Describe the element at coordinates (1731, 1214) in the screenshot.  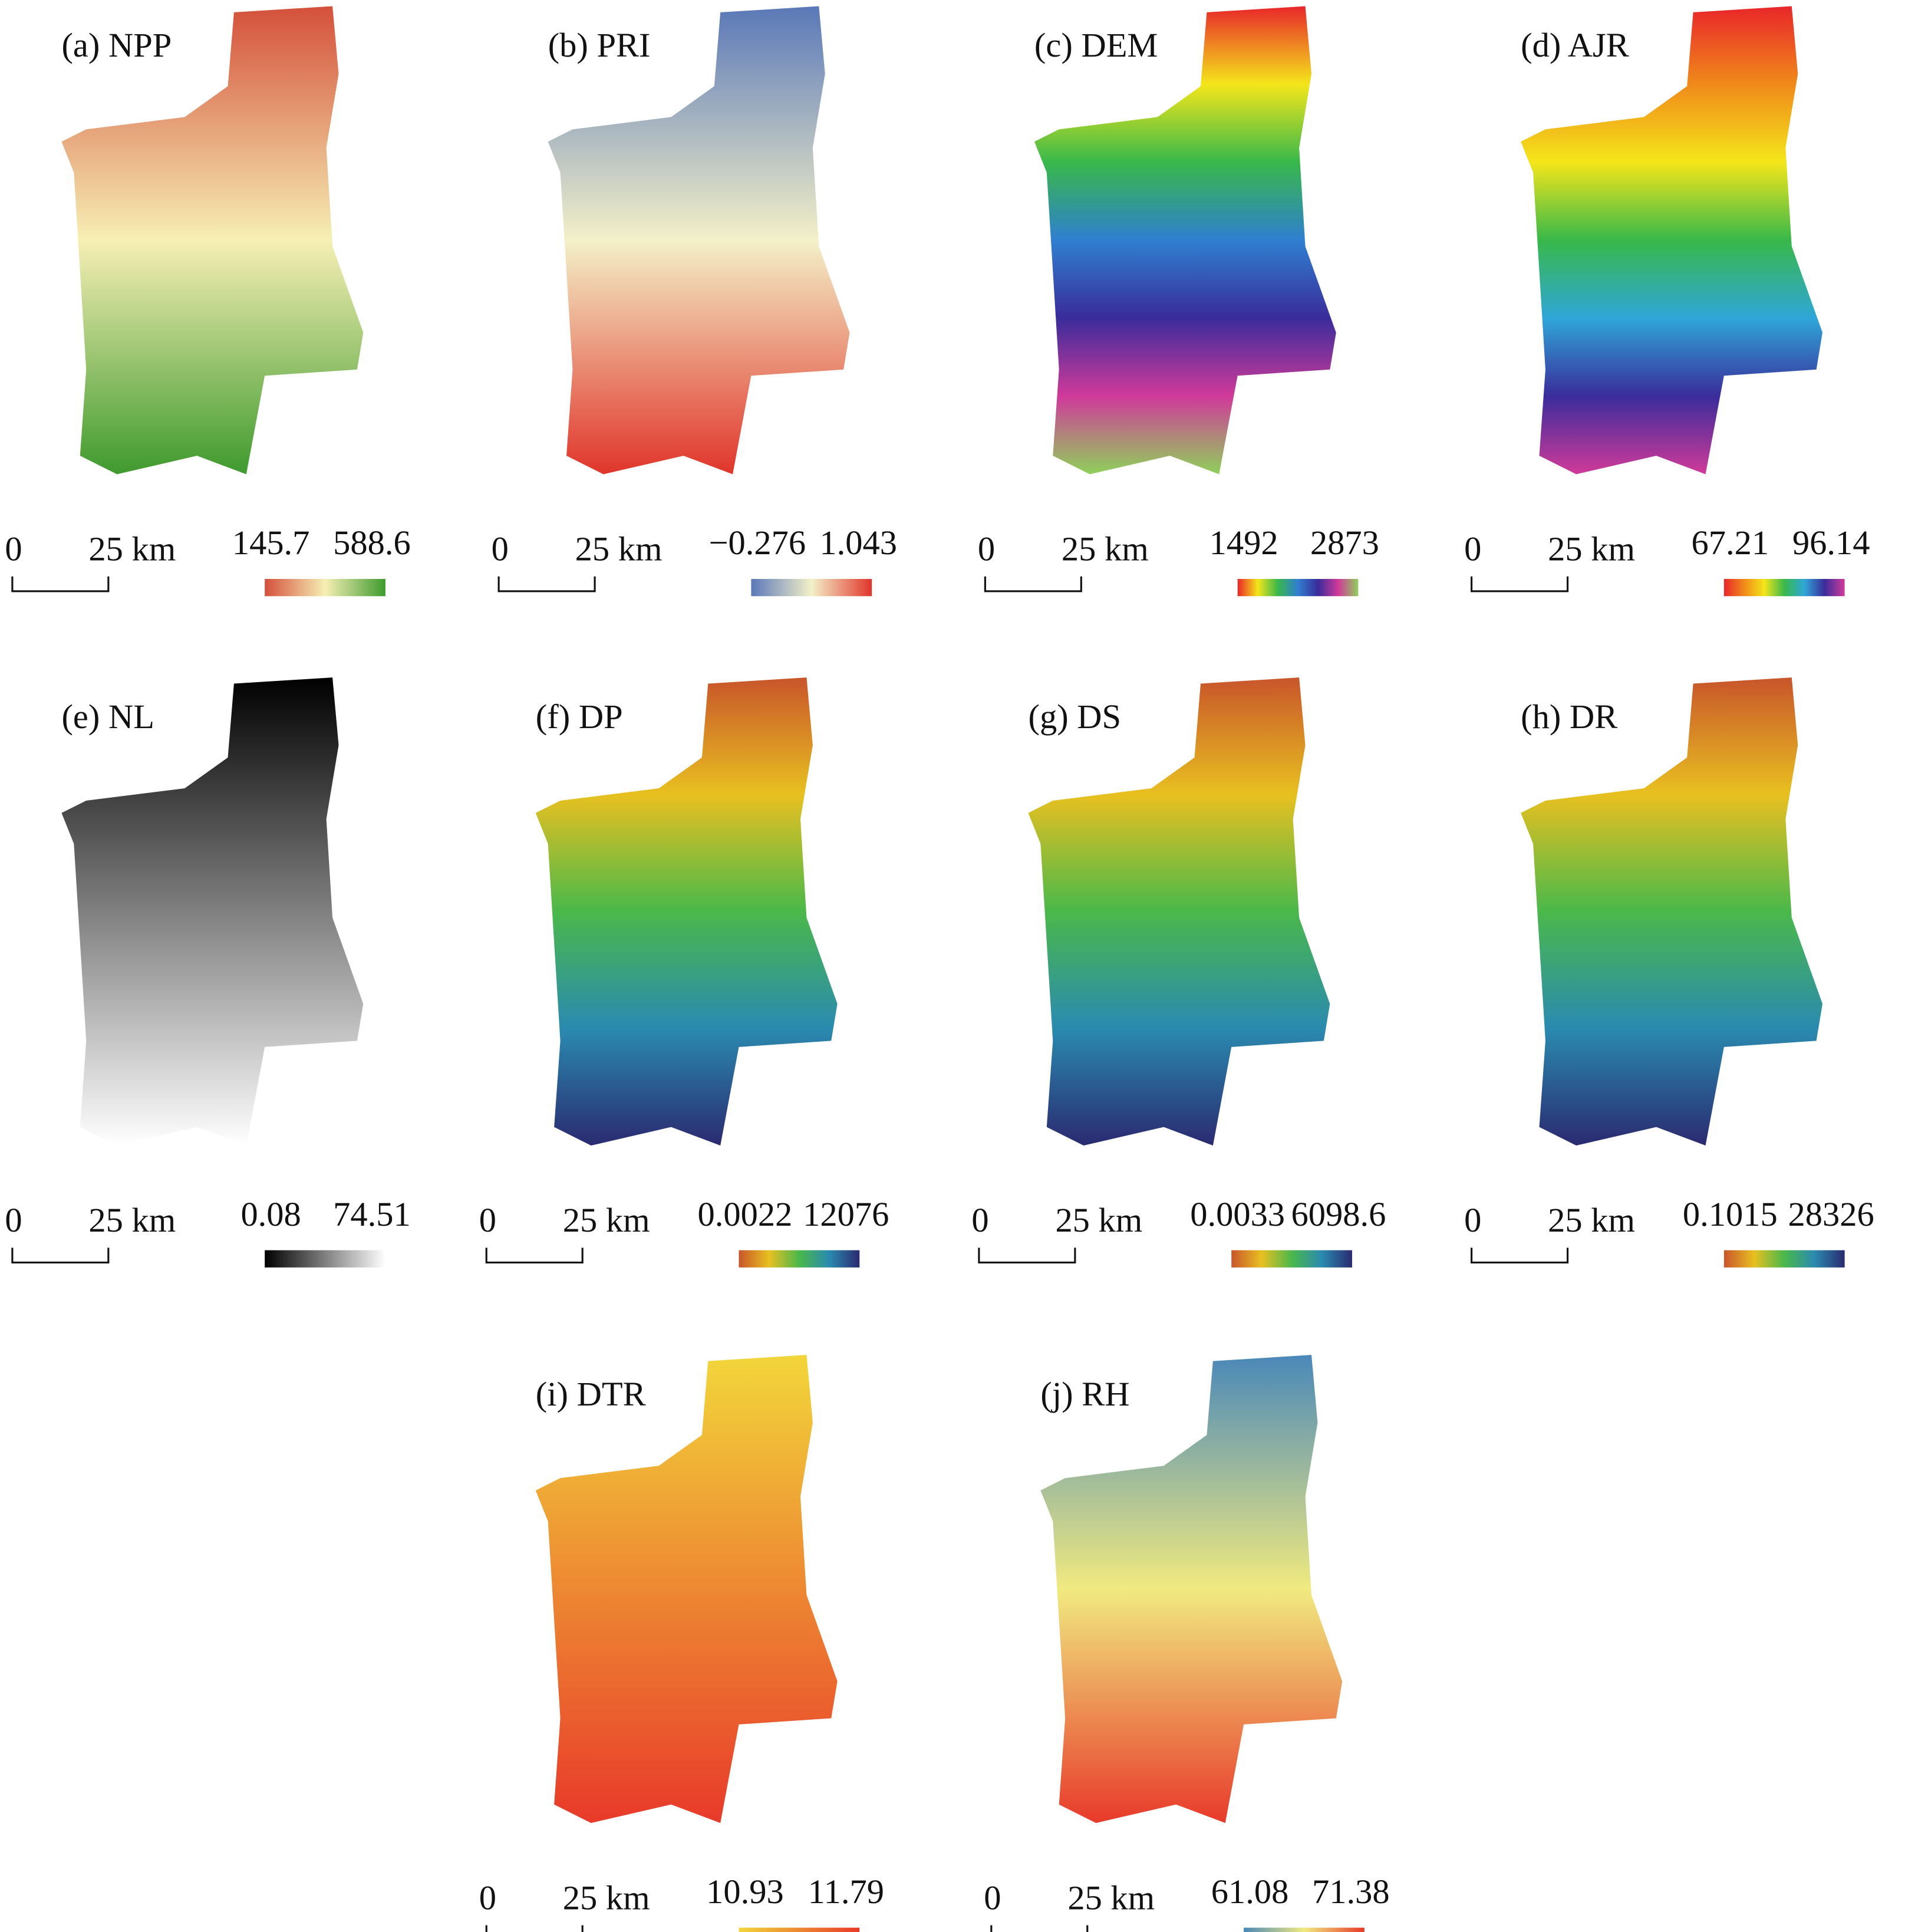
I see `legend-min: 0.1015` at that location.